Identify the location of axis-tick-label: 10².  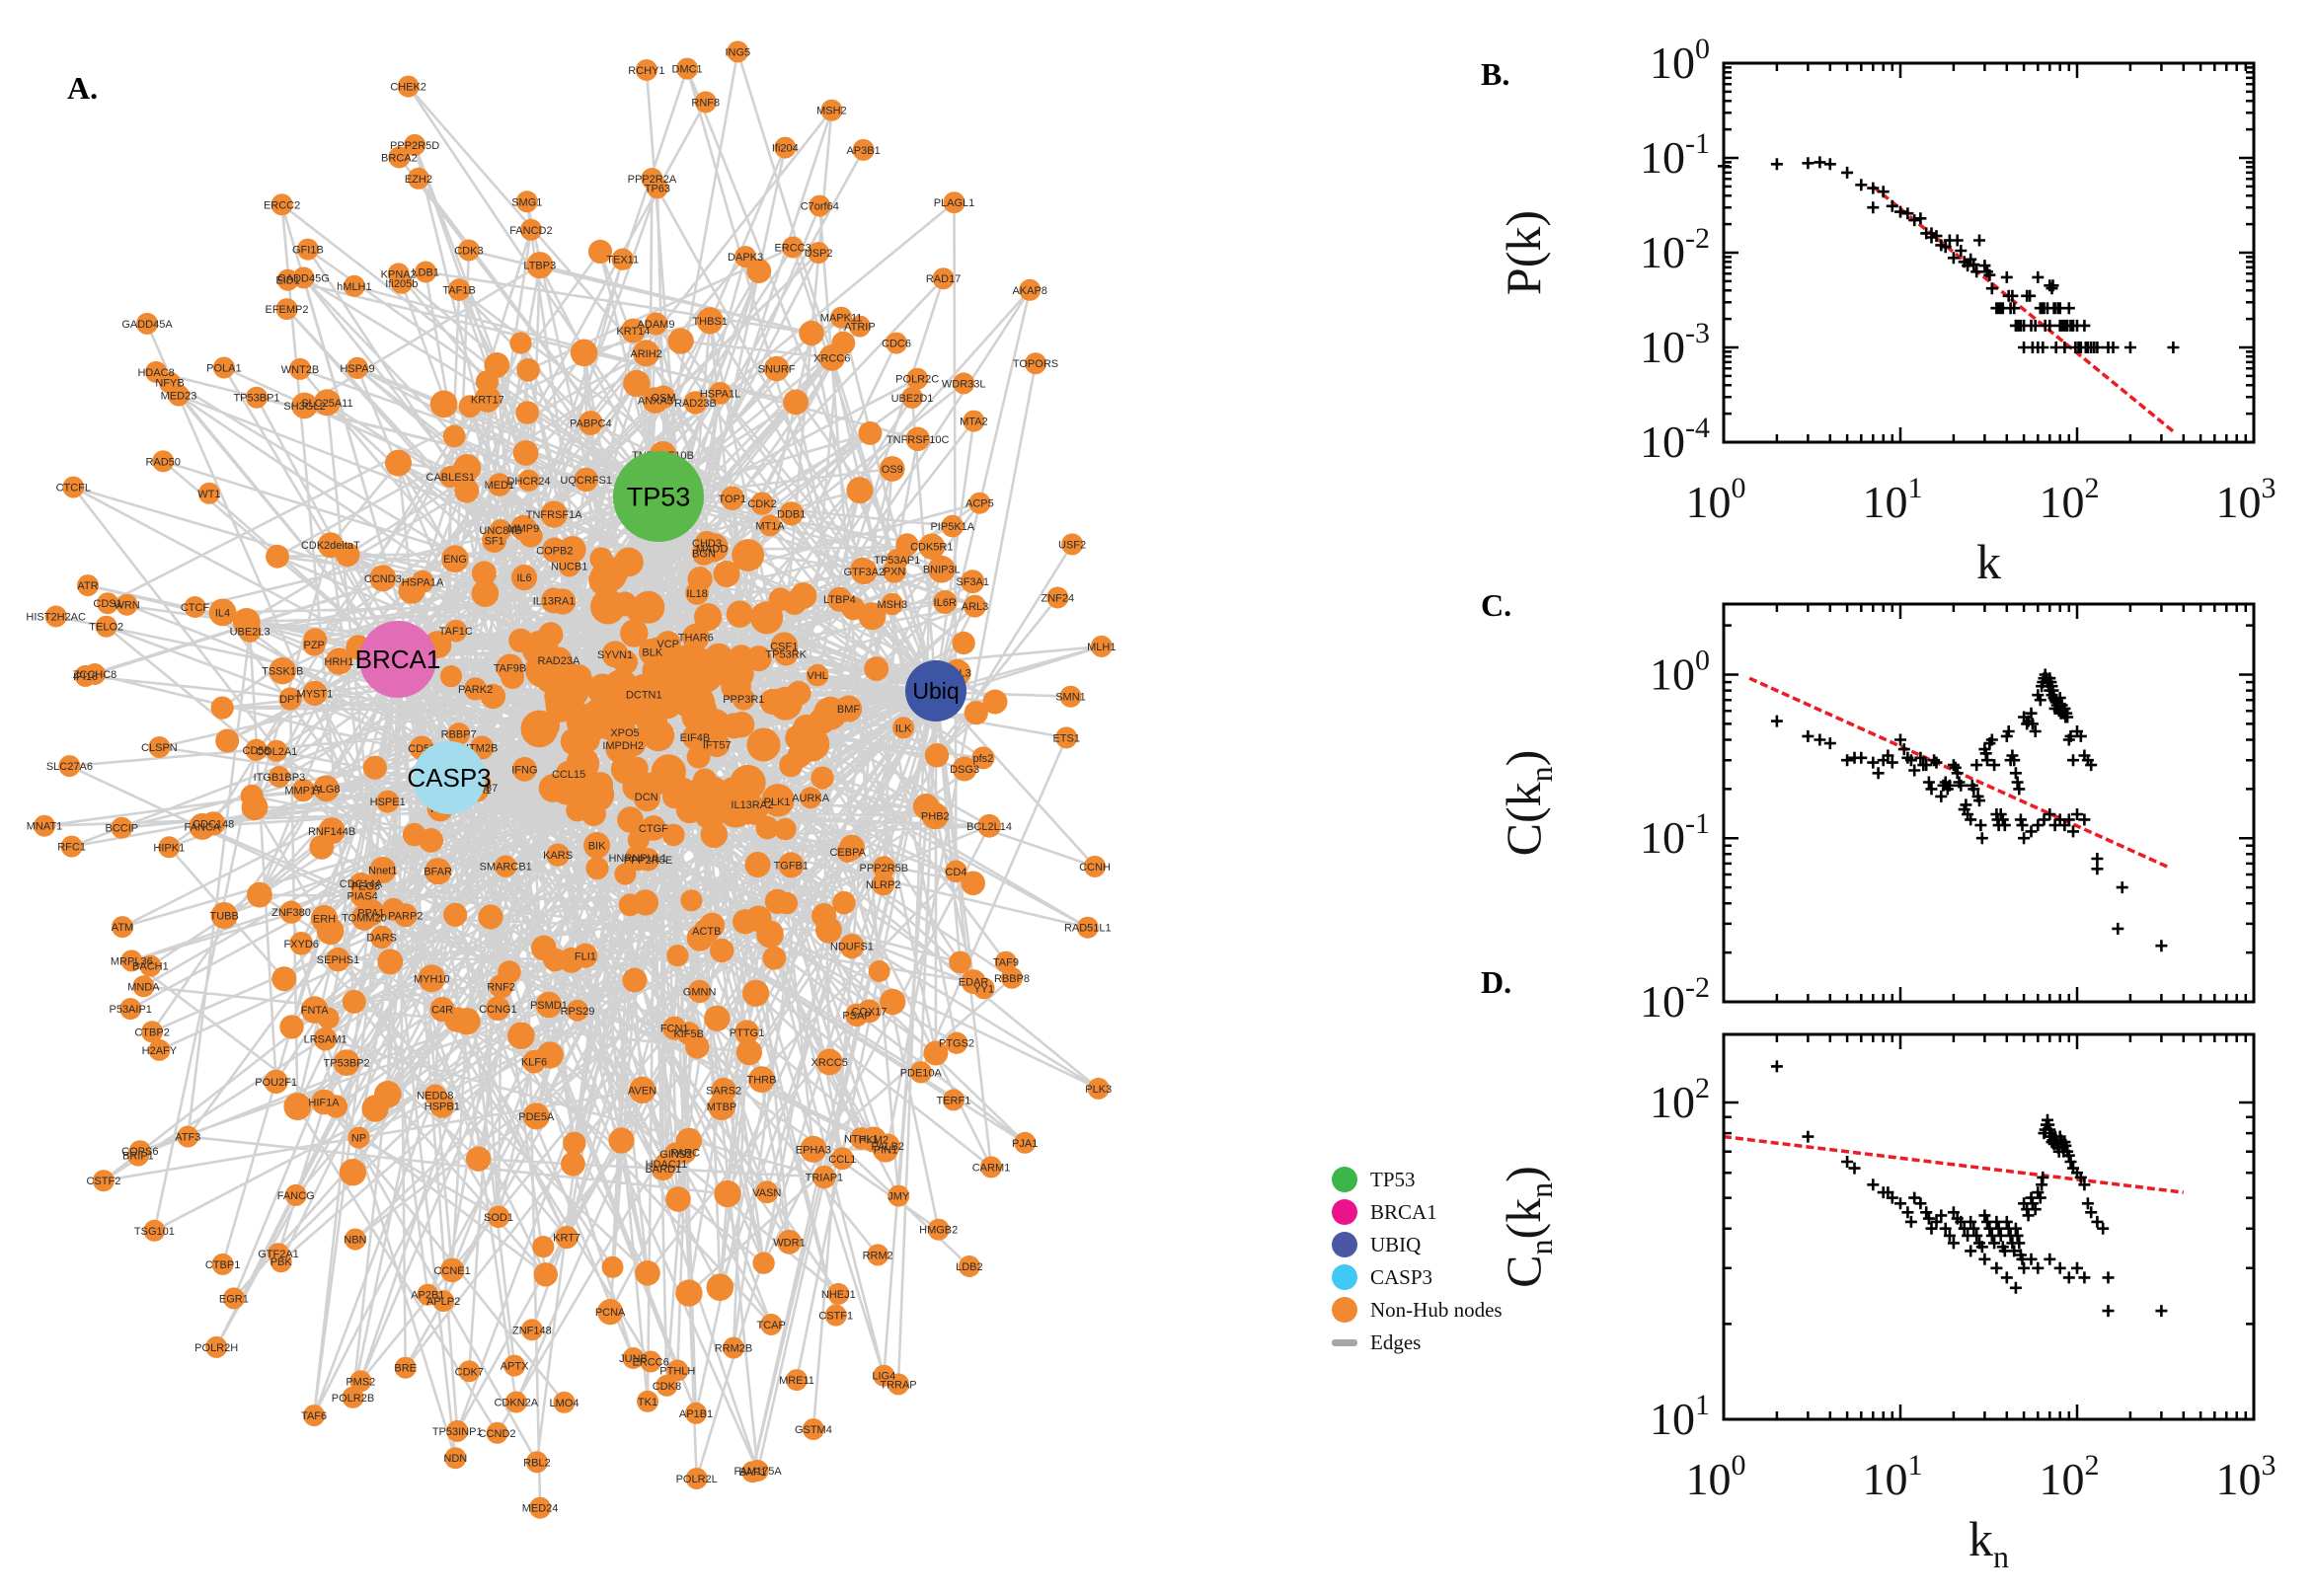
(2070, 1476).